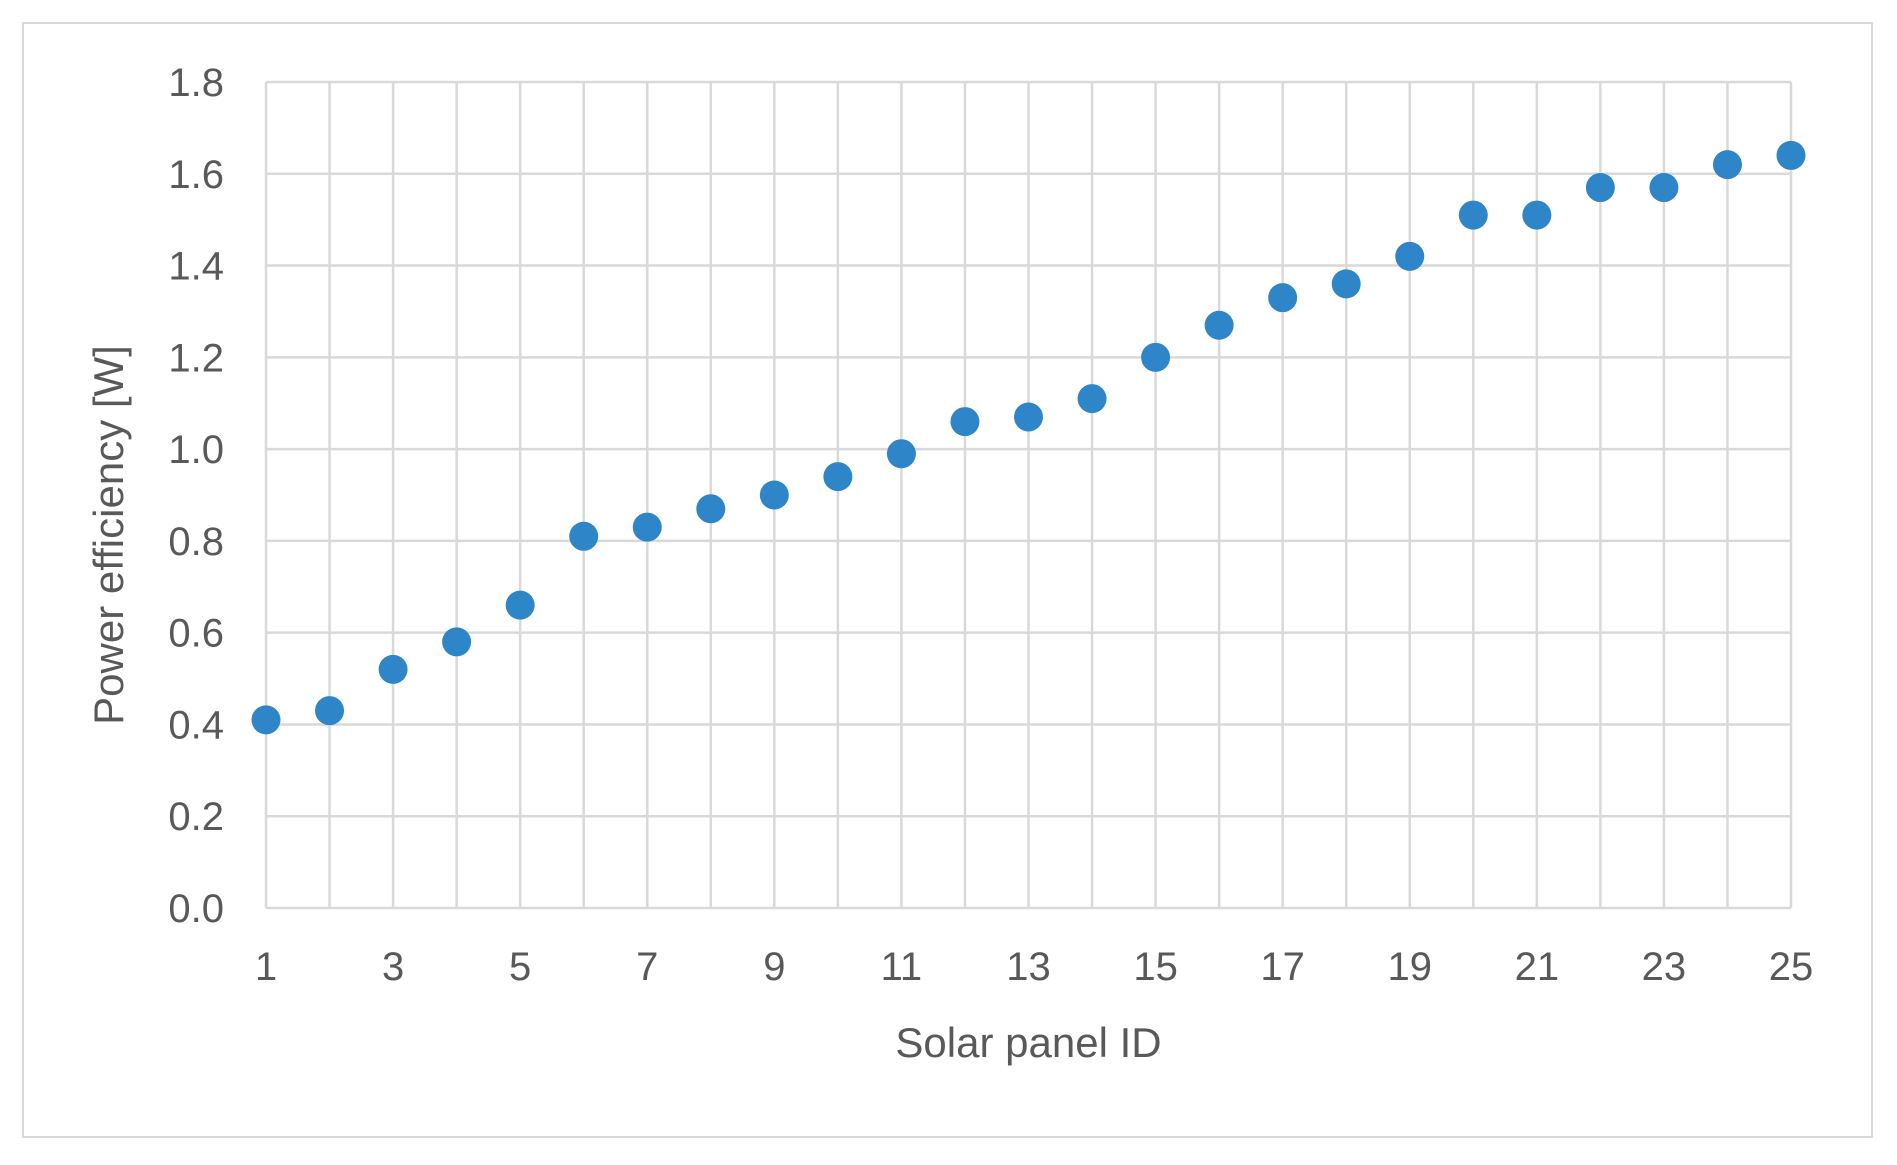 Image resolution: width=1897 pixels, height=1165 pixels. What do you see at coordinates (196, 450) in the screenshot?
I see `y-tick-label: 1.0` at bounding box center [196, 450].